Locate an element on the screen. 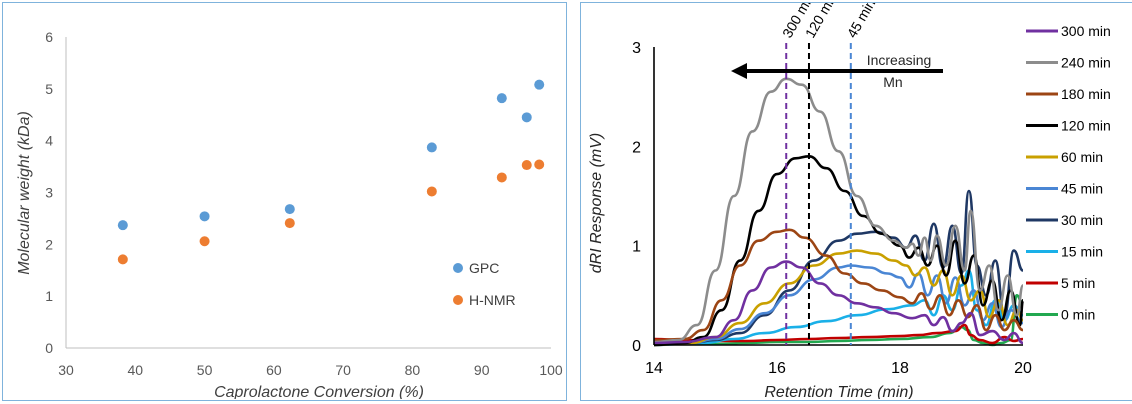 Image resolution: width=1132 pixels, height=404 pixels. legend-label-120-min: 120 min is located at coordinates (1086, 126).